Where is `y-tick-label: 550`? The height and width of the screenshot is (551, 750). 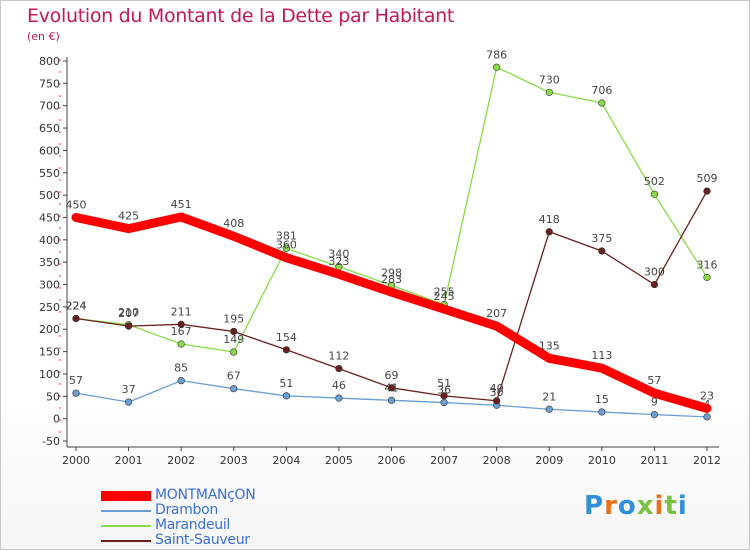
y-tick-label: 550 is located at coordinates (49, 173).